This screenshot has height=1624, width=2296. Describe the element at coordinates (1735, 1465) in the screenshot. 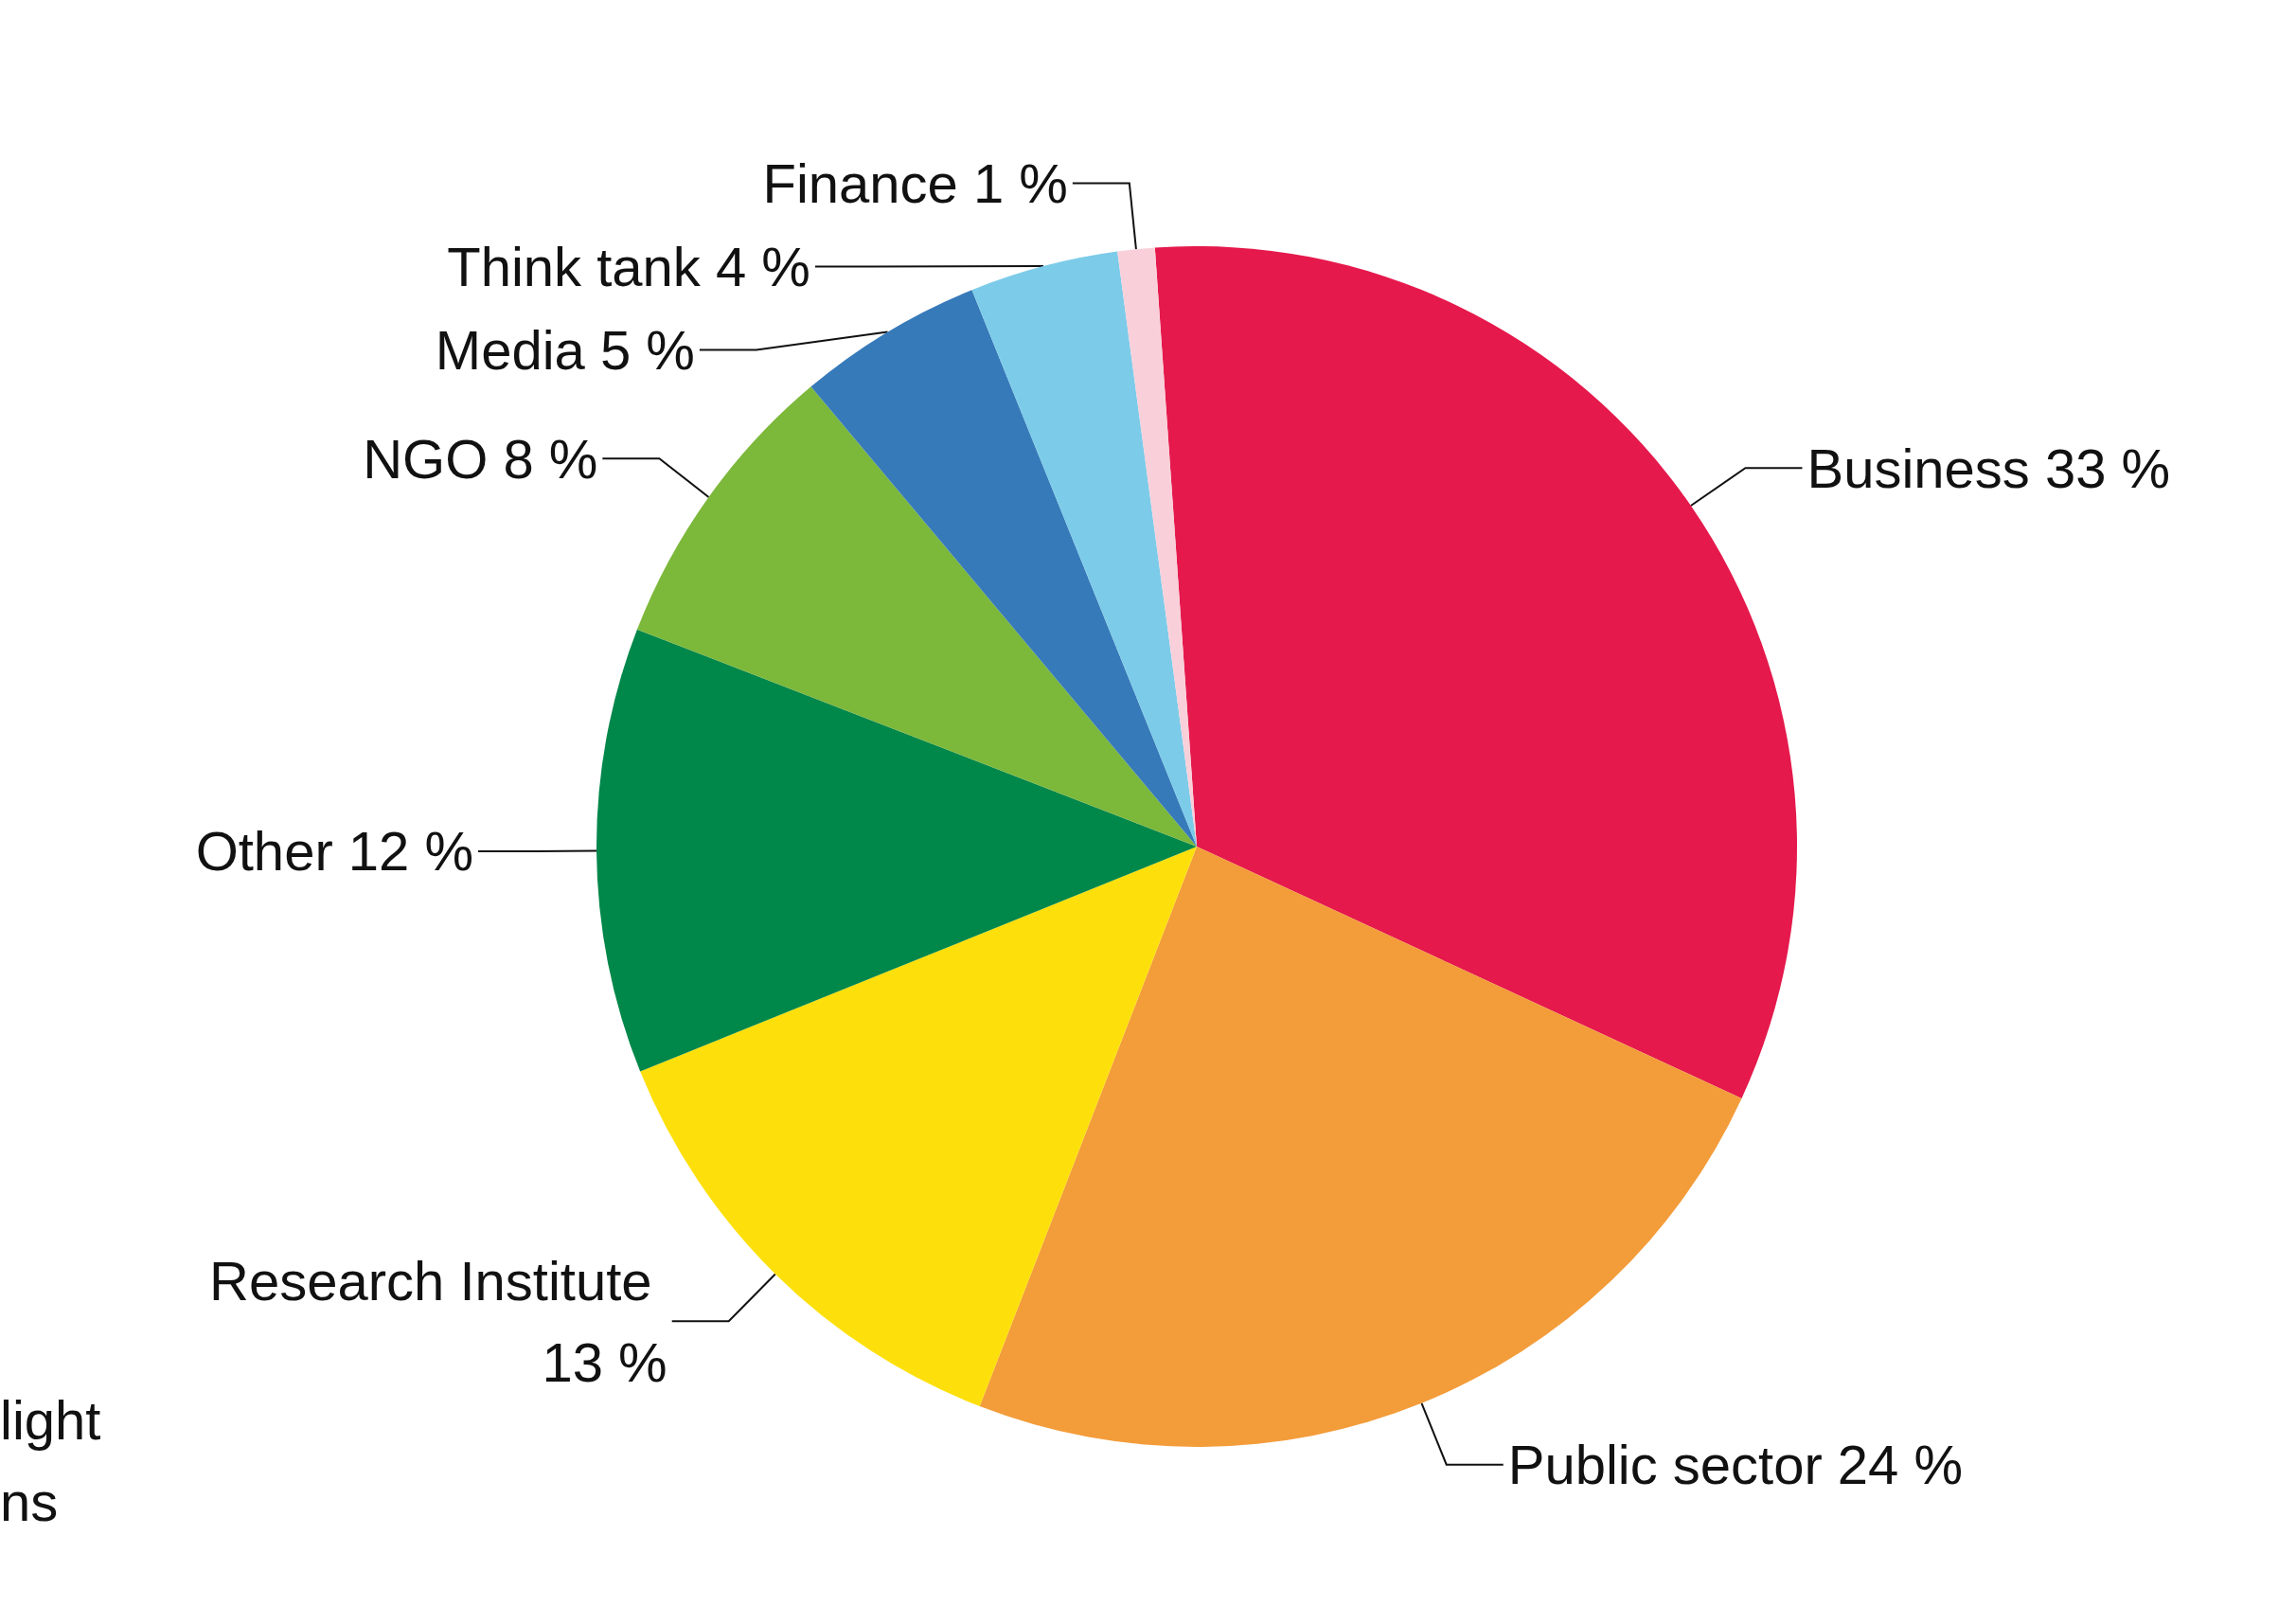

I see `slice-label: Public sector 24 %` at that location.